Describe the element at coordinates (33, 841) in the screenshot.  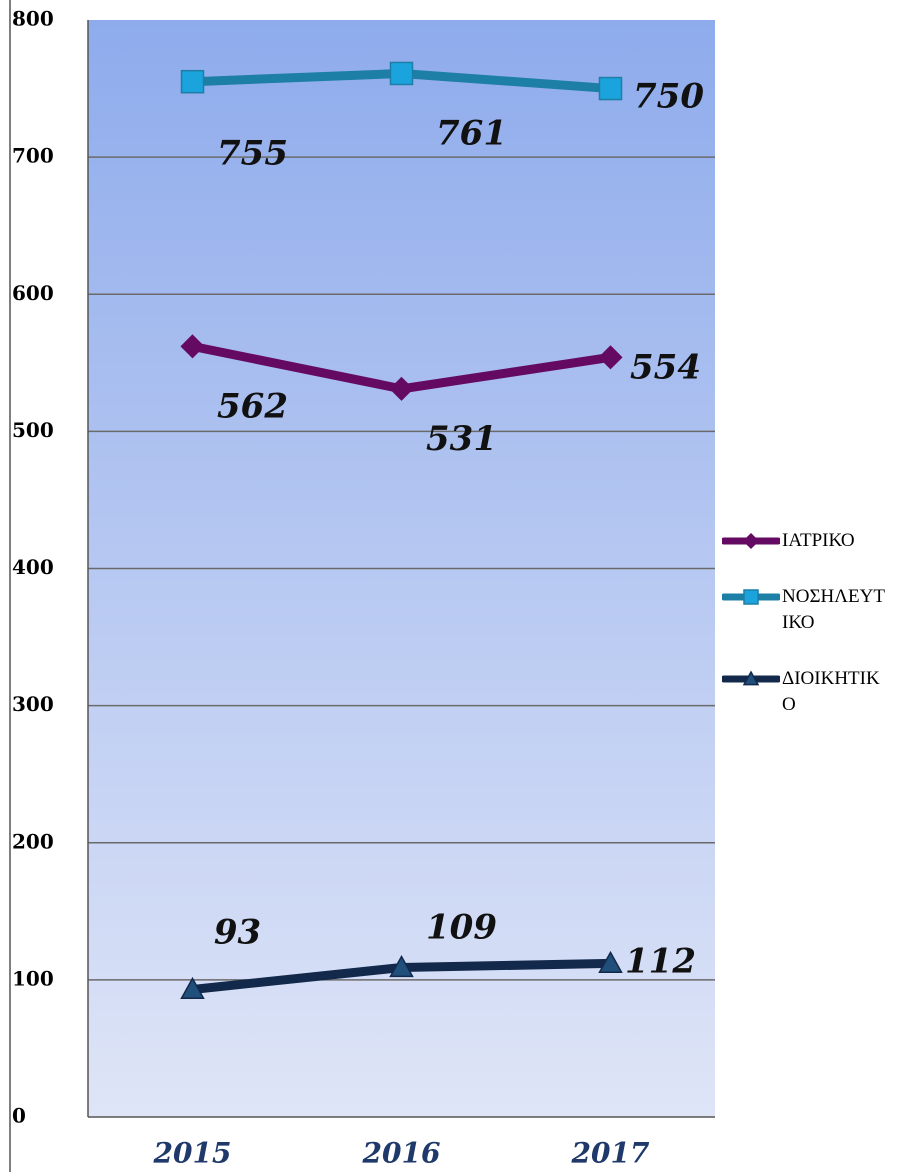
I see `y-tick-label: 200` at that location.